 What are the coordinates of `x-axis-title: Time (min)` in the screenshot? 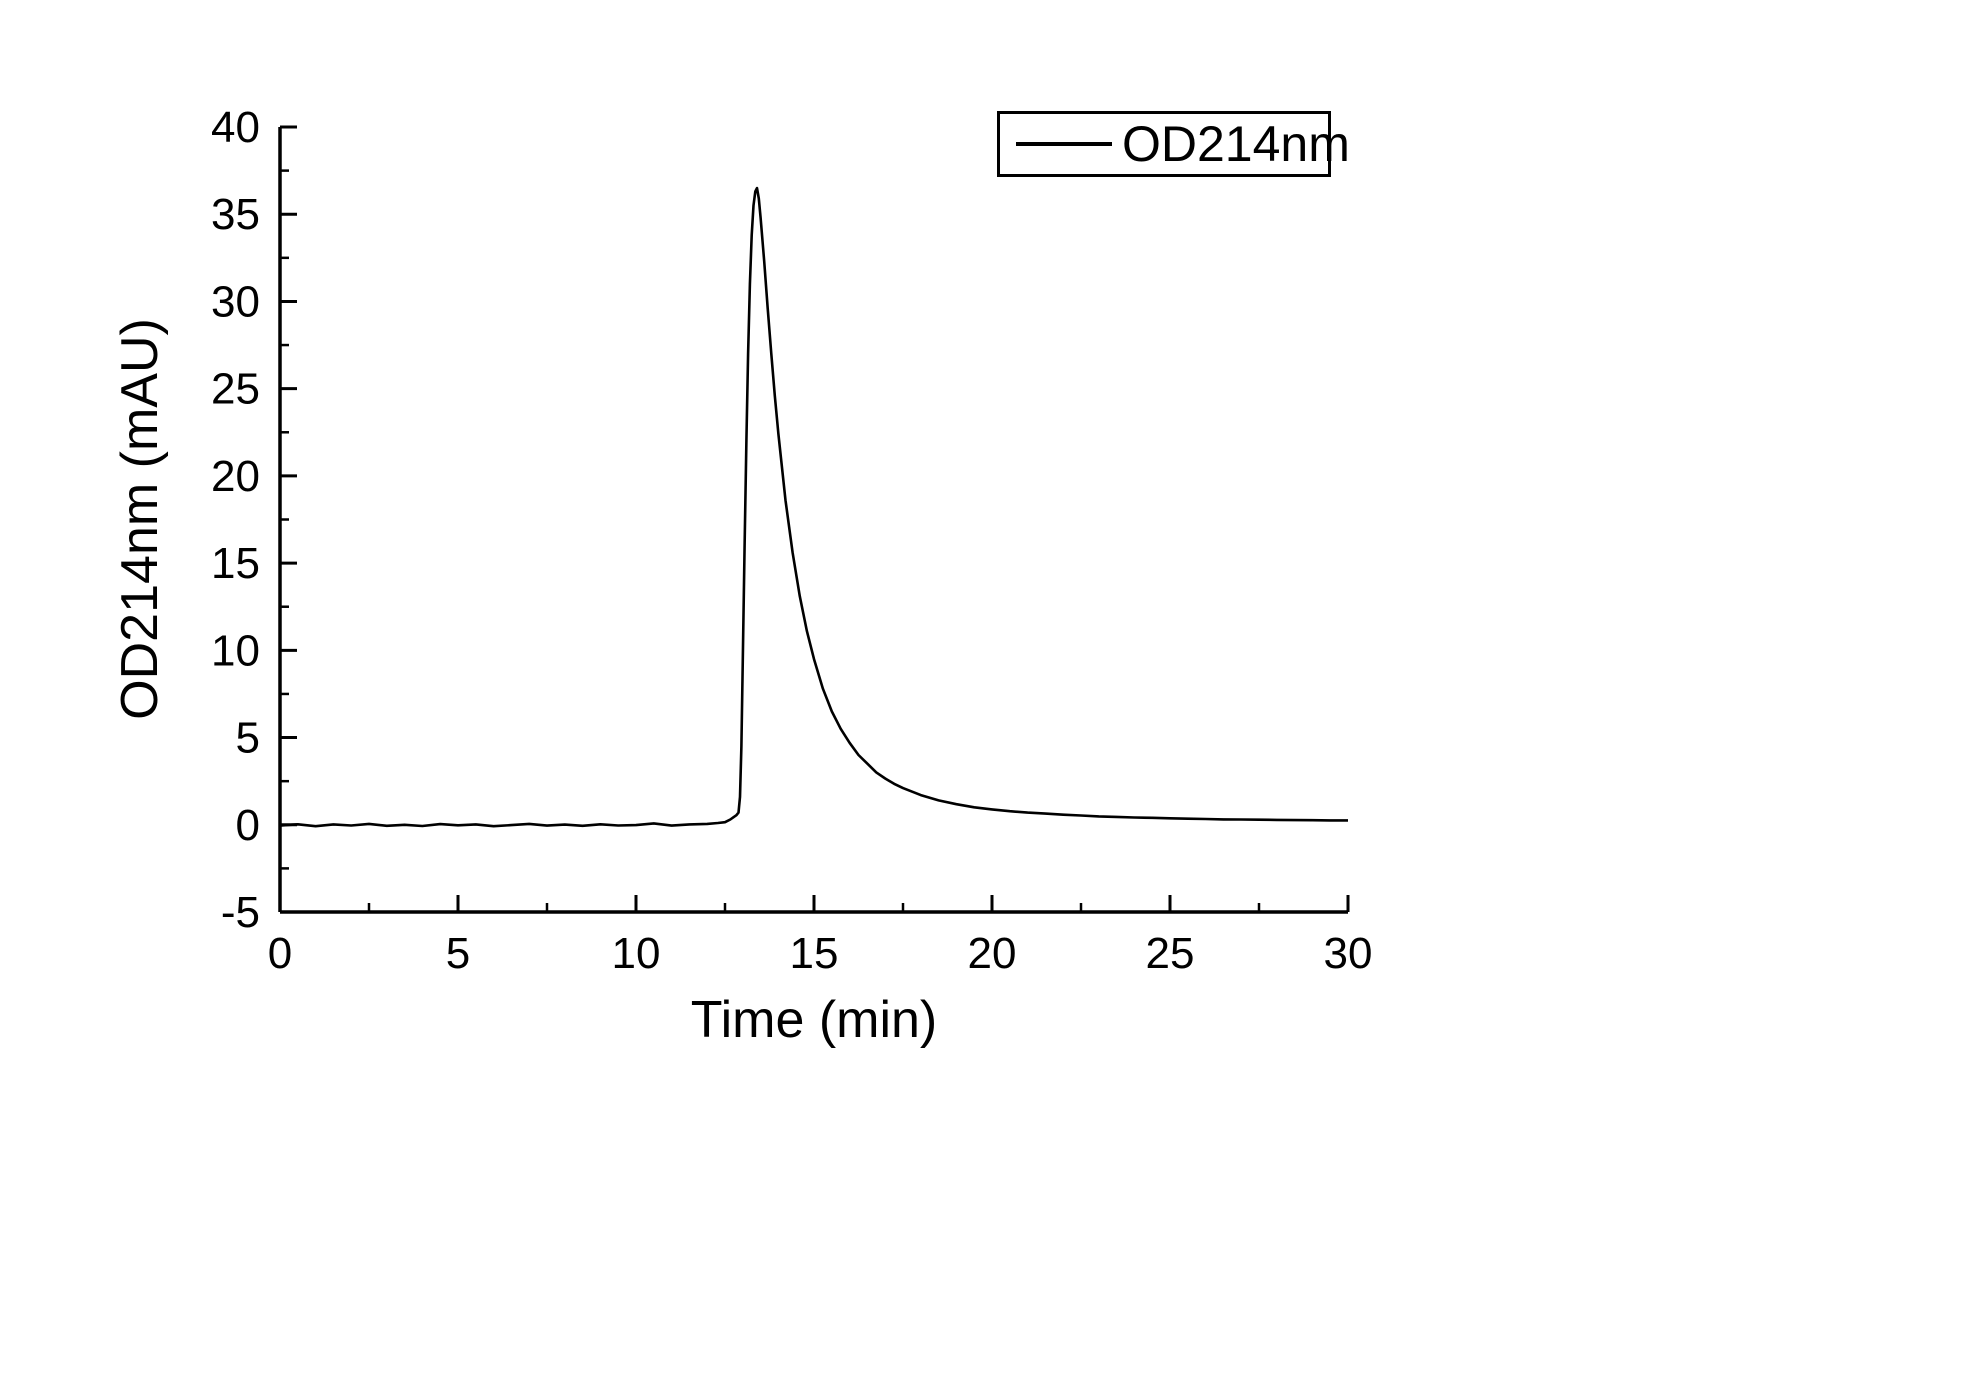 It's located at (814, 1020).